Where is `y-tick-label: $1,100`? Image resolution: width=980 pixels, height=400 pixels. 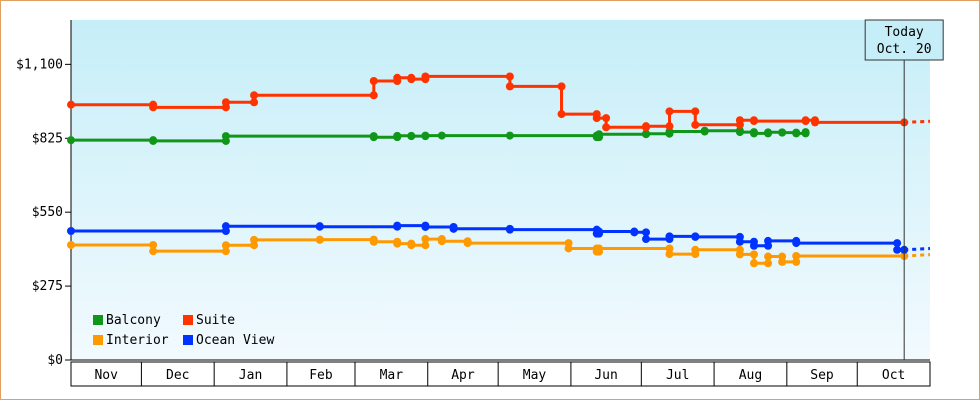
y-tick-label: $1,100 is located at coordinates (39, 64).